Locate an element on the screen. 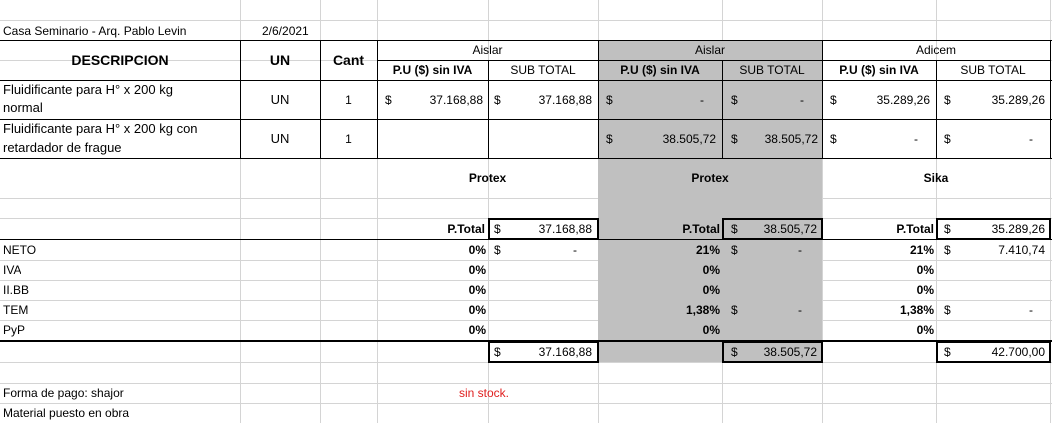 This screenshot has height=423, width=1052. s2-tem-amount: - is located at coordinates (800, 310).